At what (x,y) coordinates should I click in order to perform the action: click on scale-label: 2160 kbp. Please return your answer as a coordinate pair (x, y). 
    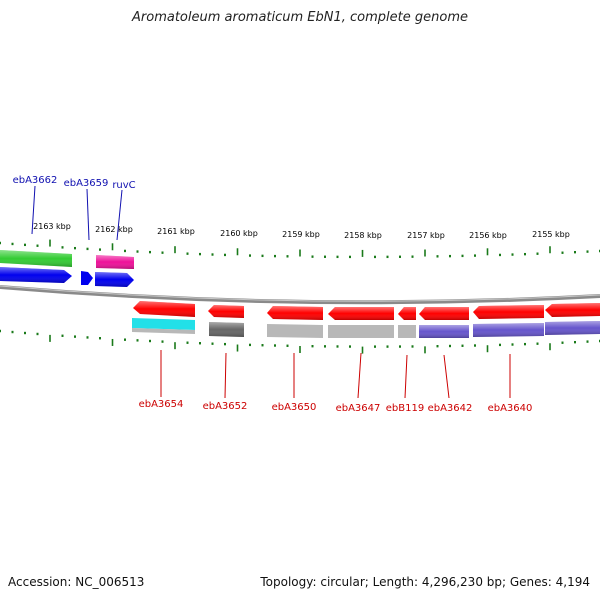
    Looking at the image, I should click on (239, 233).